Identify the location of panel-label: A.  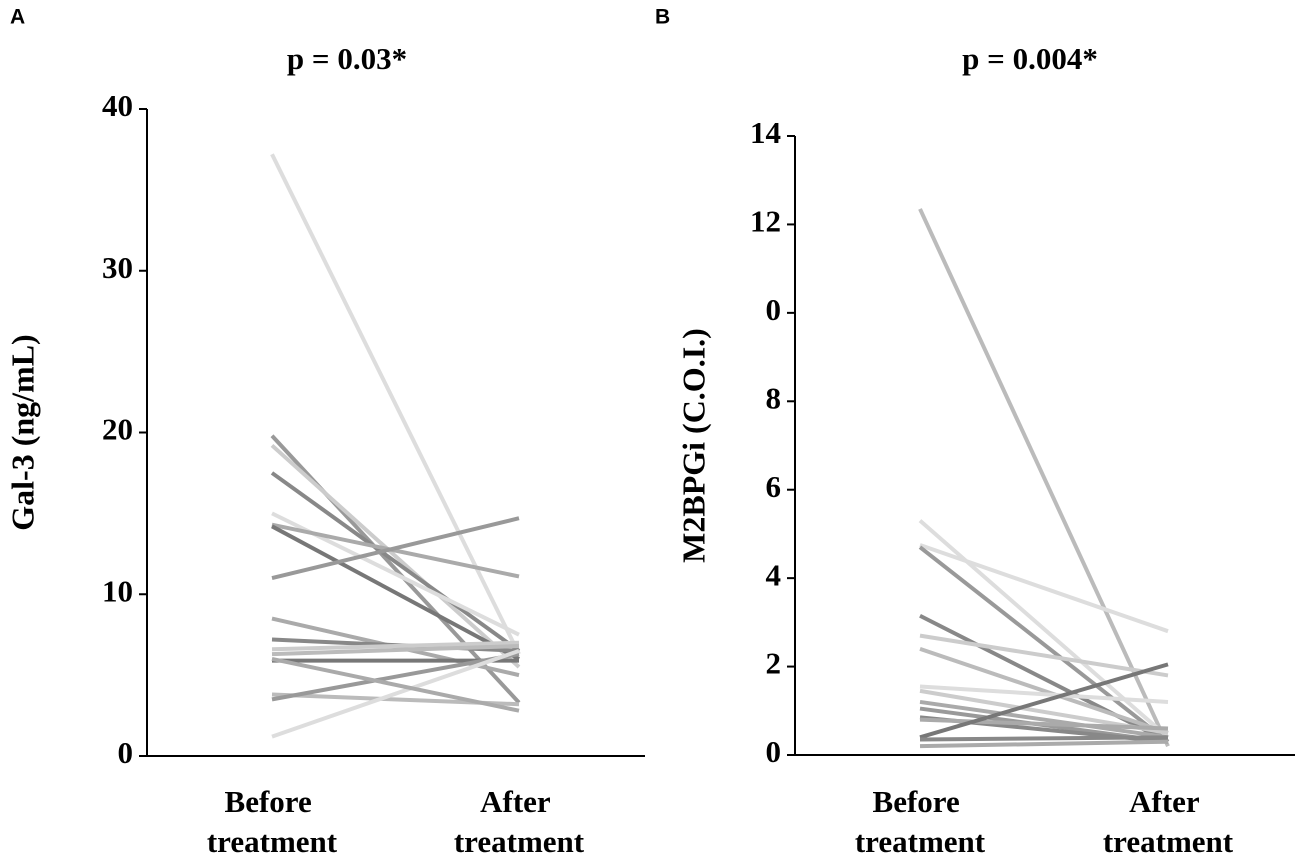
(17, 17).